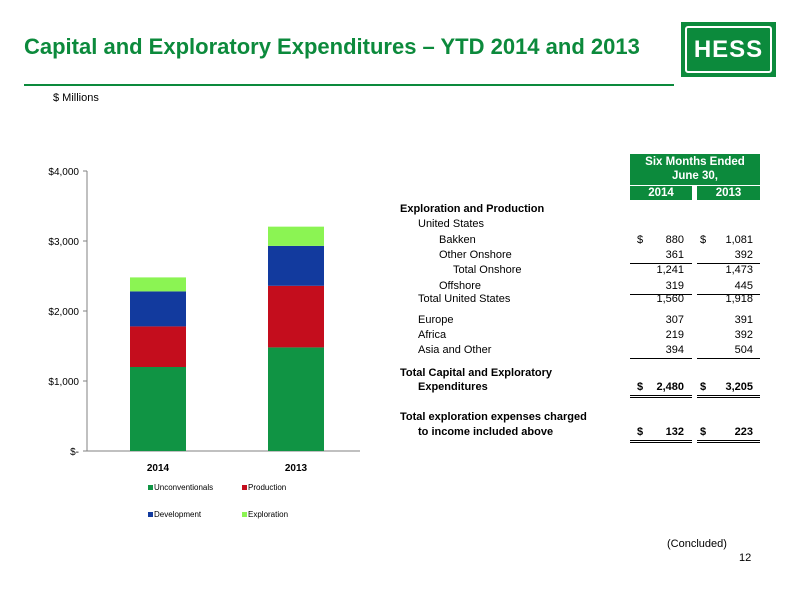  I want to click on value-2013: 1,473, so click(739, 270).